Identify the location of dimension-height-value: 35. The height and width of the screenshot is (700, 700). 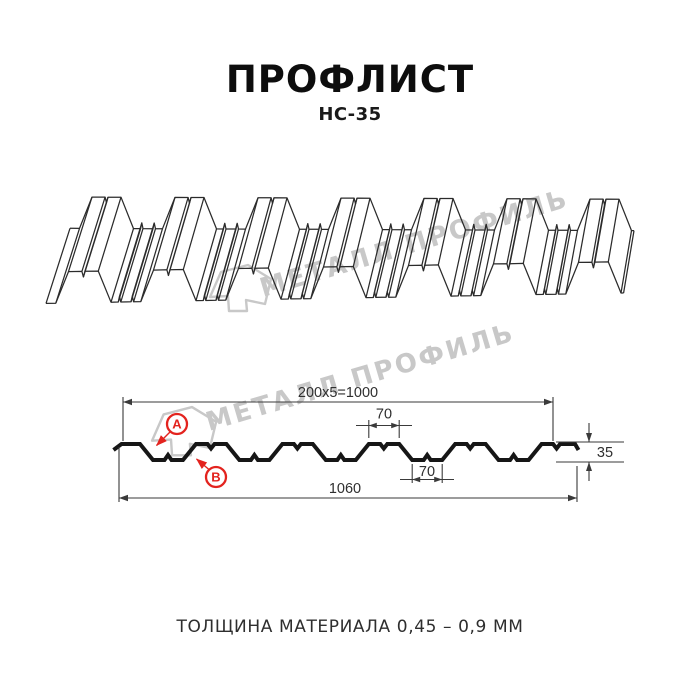
(605, 453).